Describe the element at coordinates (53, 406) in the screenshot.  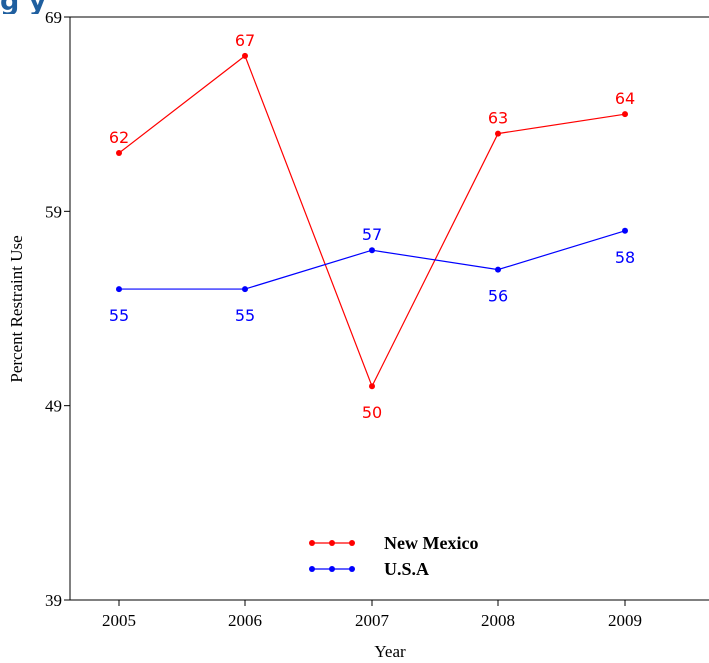
I see `y-tick-label: 49` at that location.